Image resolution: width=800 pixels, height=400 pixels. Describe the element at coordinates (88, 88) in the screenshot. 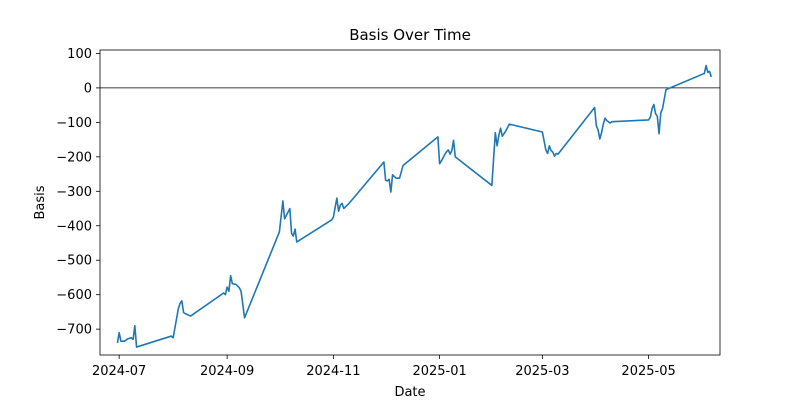

I see `y-tick-label: 0` at that location.